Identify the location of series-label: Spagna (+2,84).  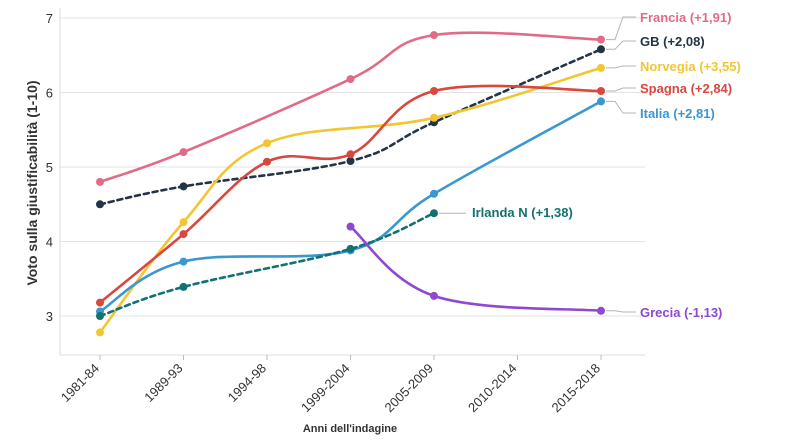
(686, 88).